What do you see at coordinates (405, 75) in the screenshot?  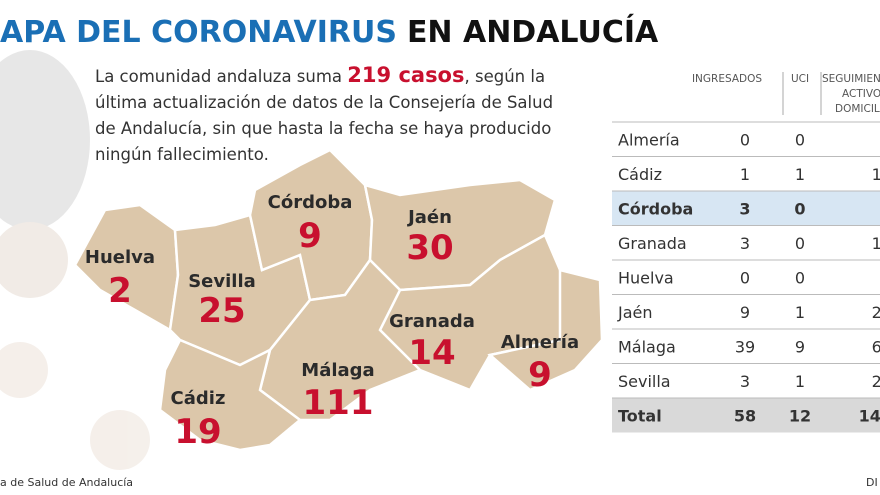 I see `intro-highlight: 219 casos` at bounding box center [405, 75].